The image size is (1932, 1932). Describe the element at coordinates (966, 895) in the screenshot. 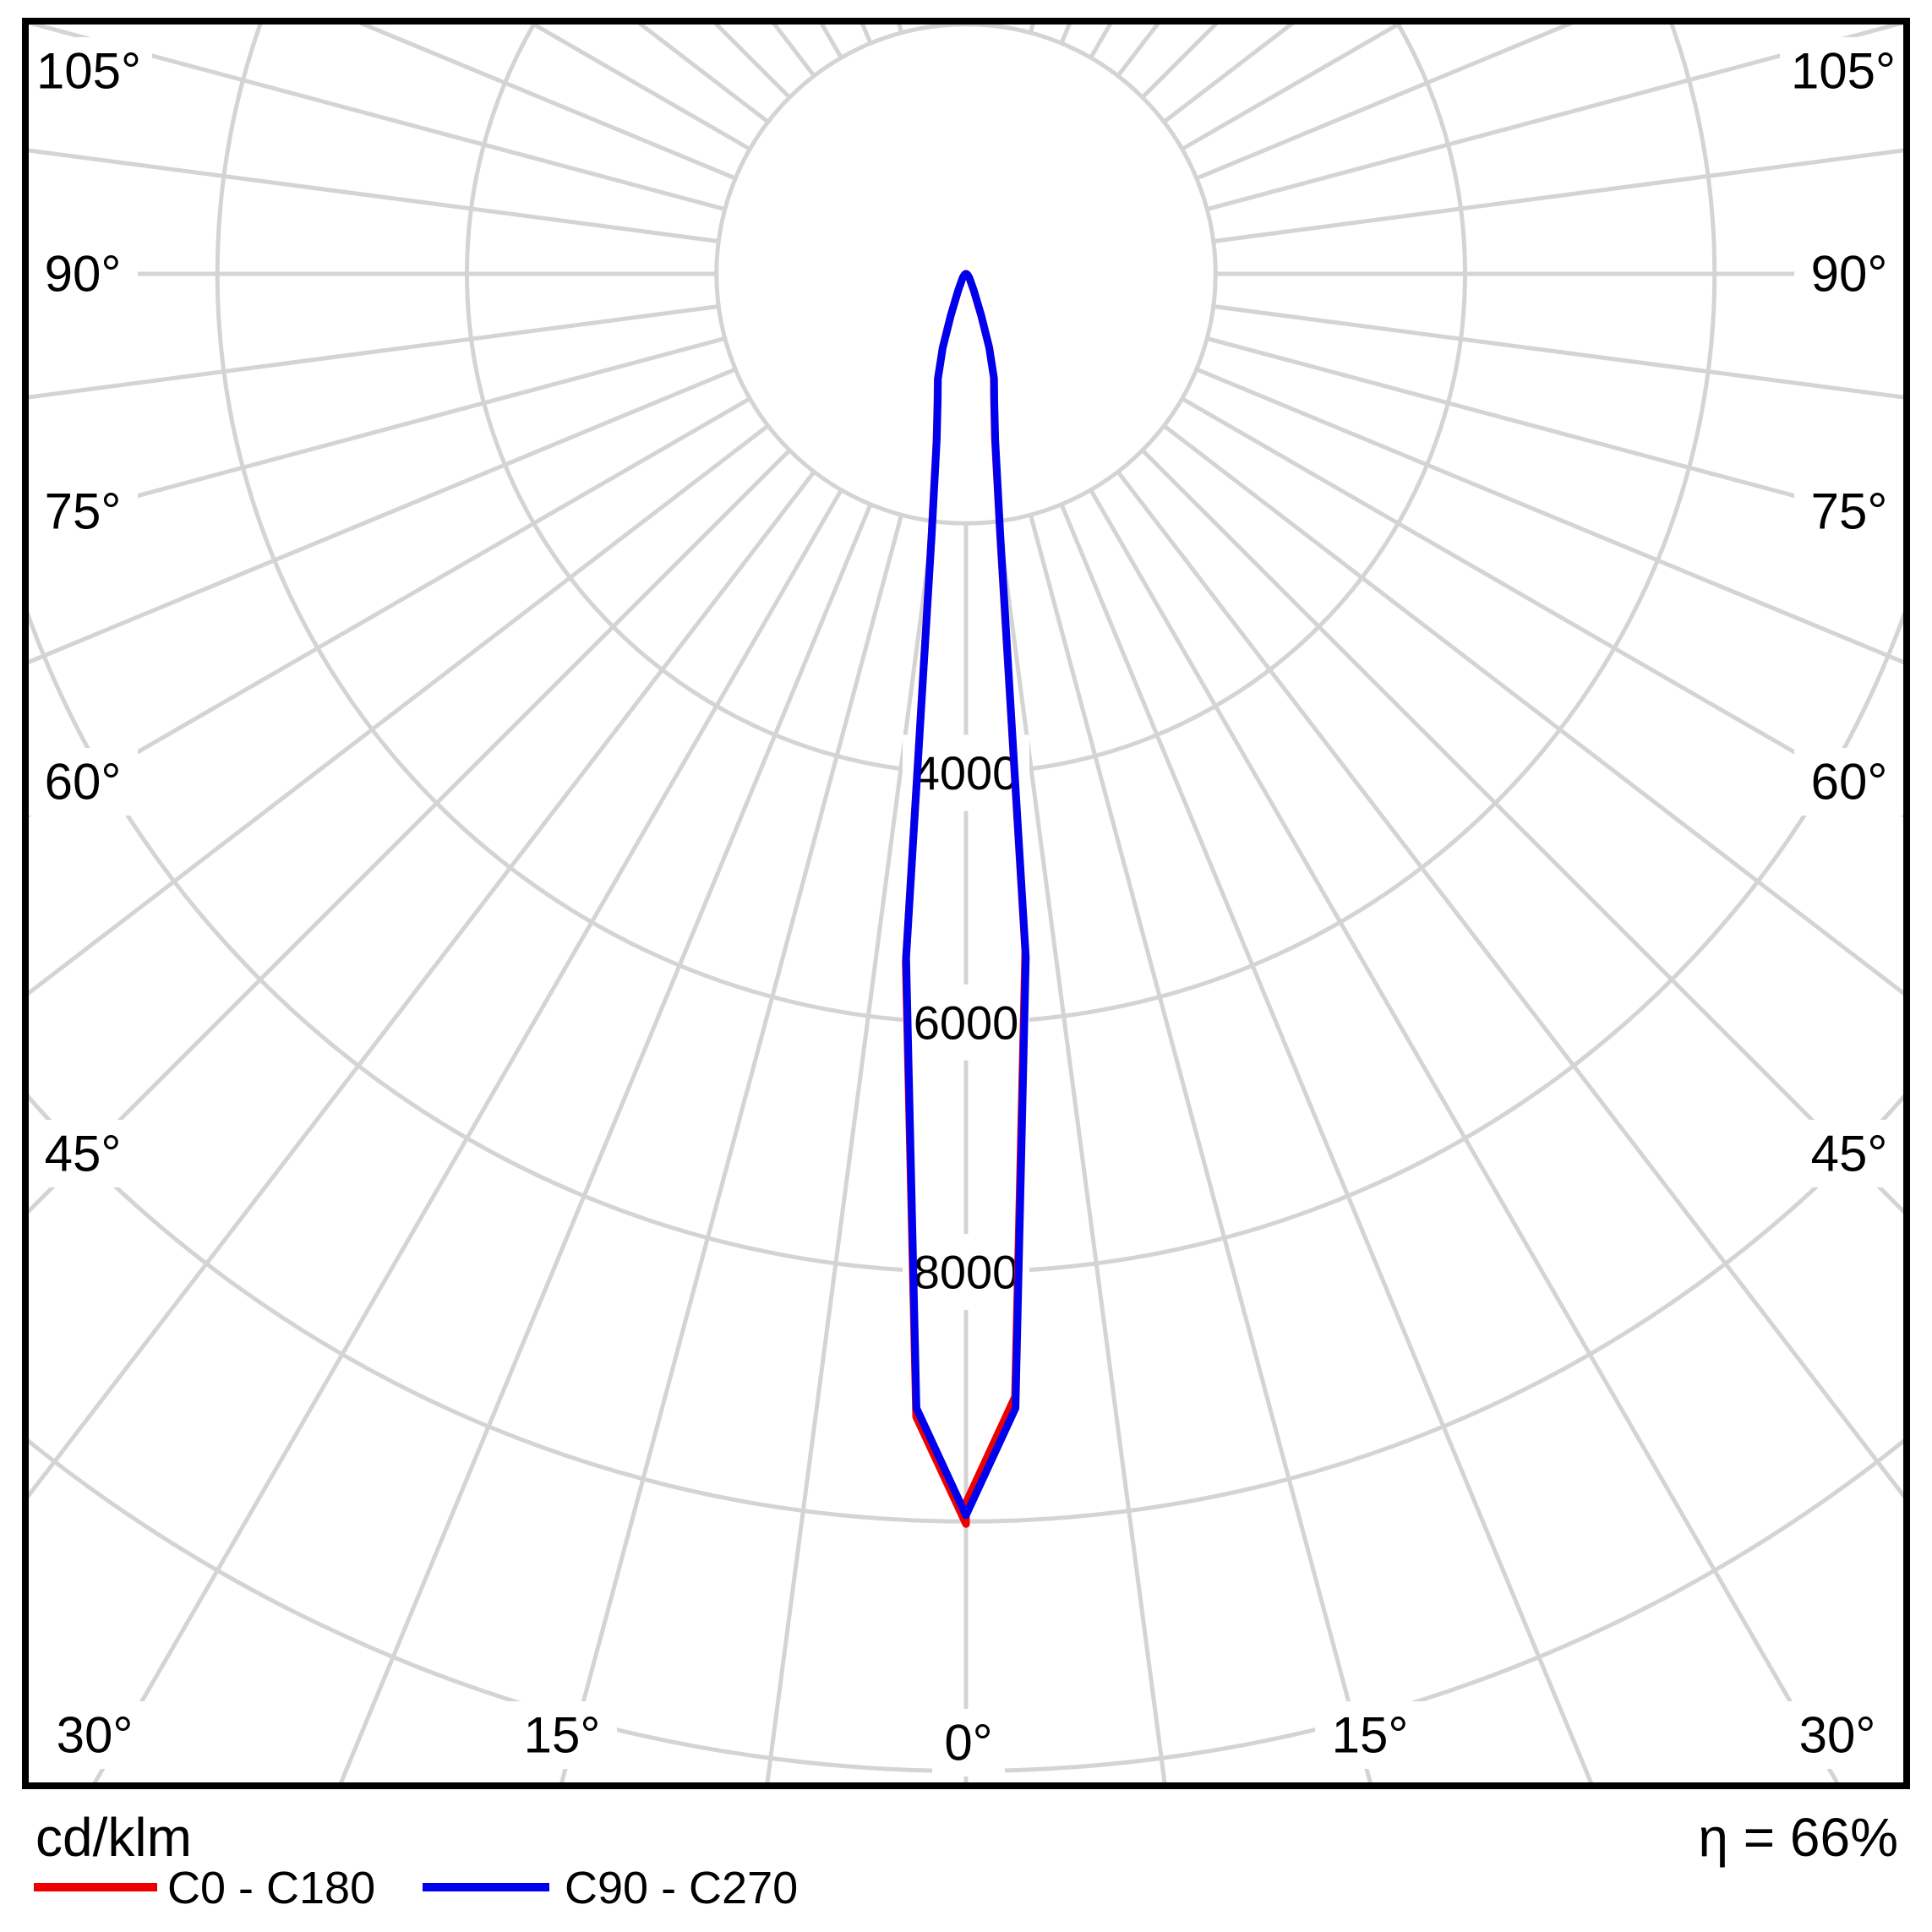

I see `curve-c90-c270` at that location.